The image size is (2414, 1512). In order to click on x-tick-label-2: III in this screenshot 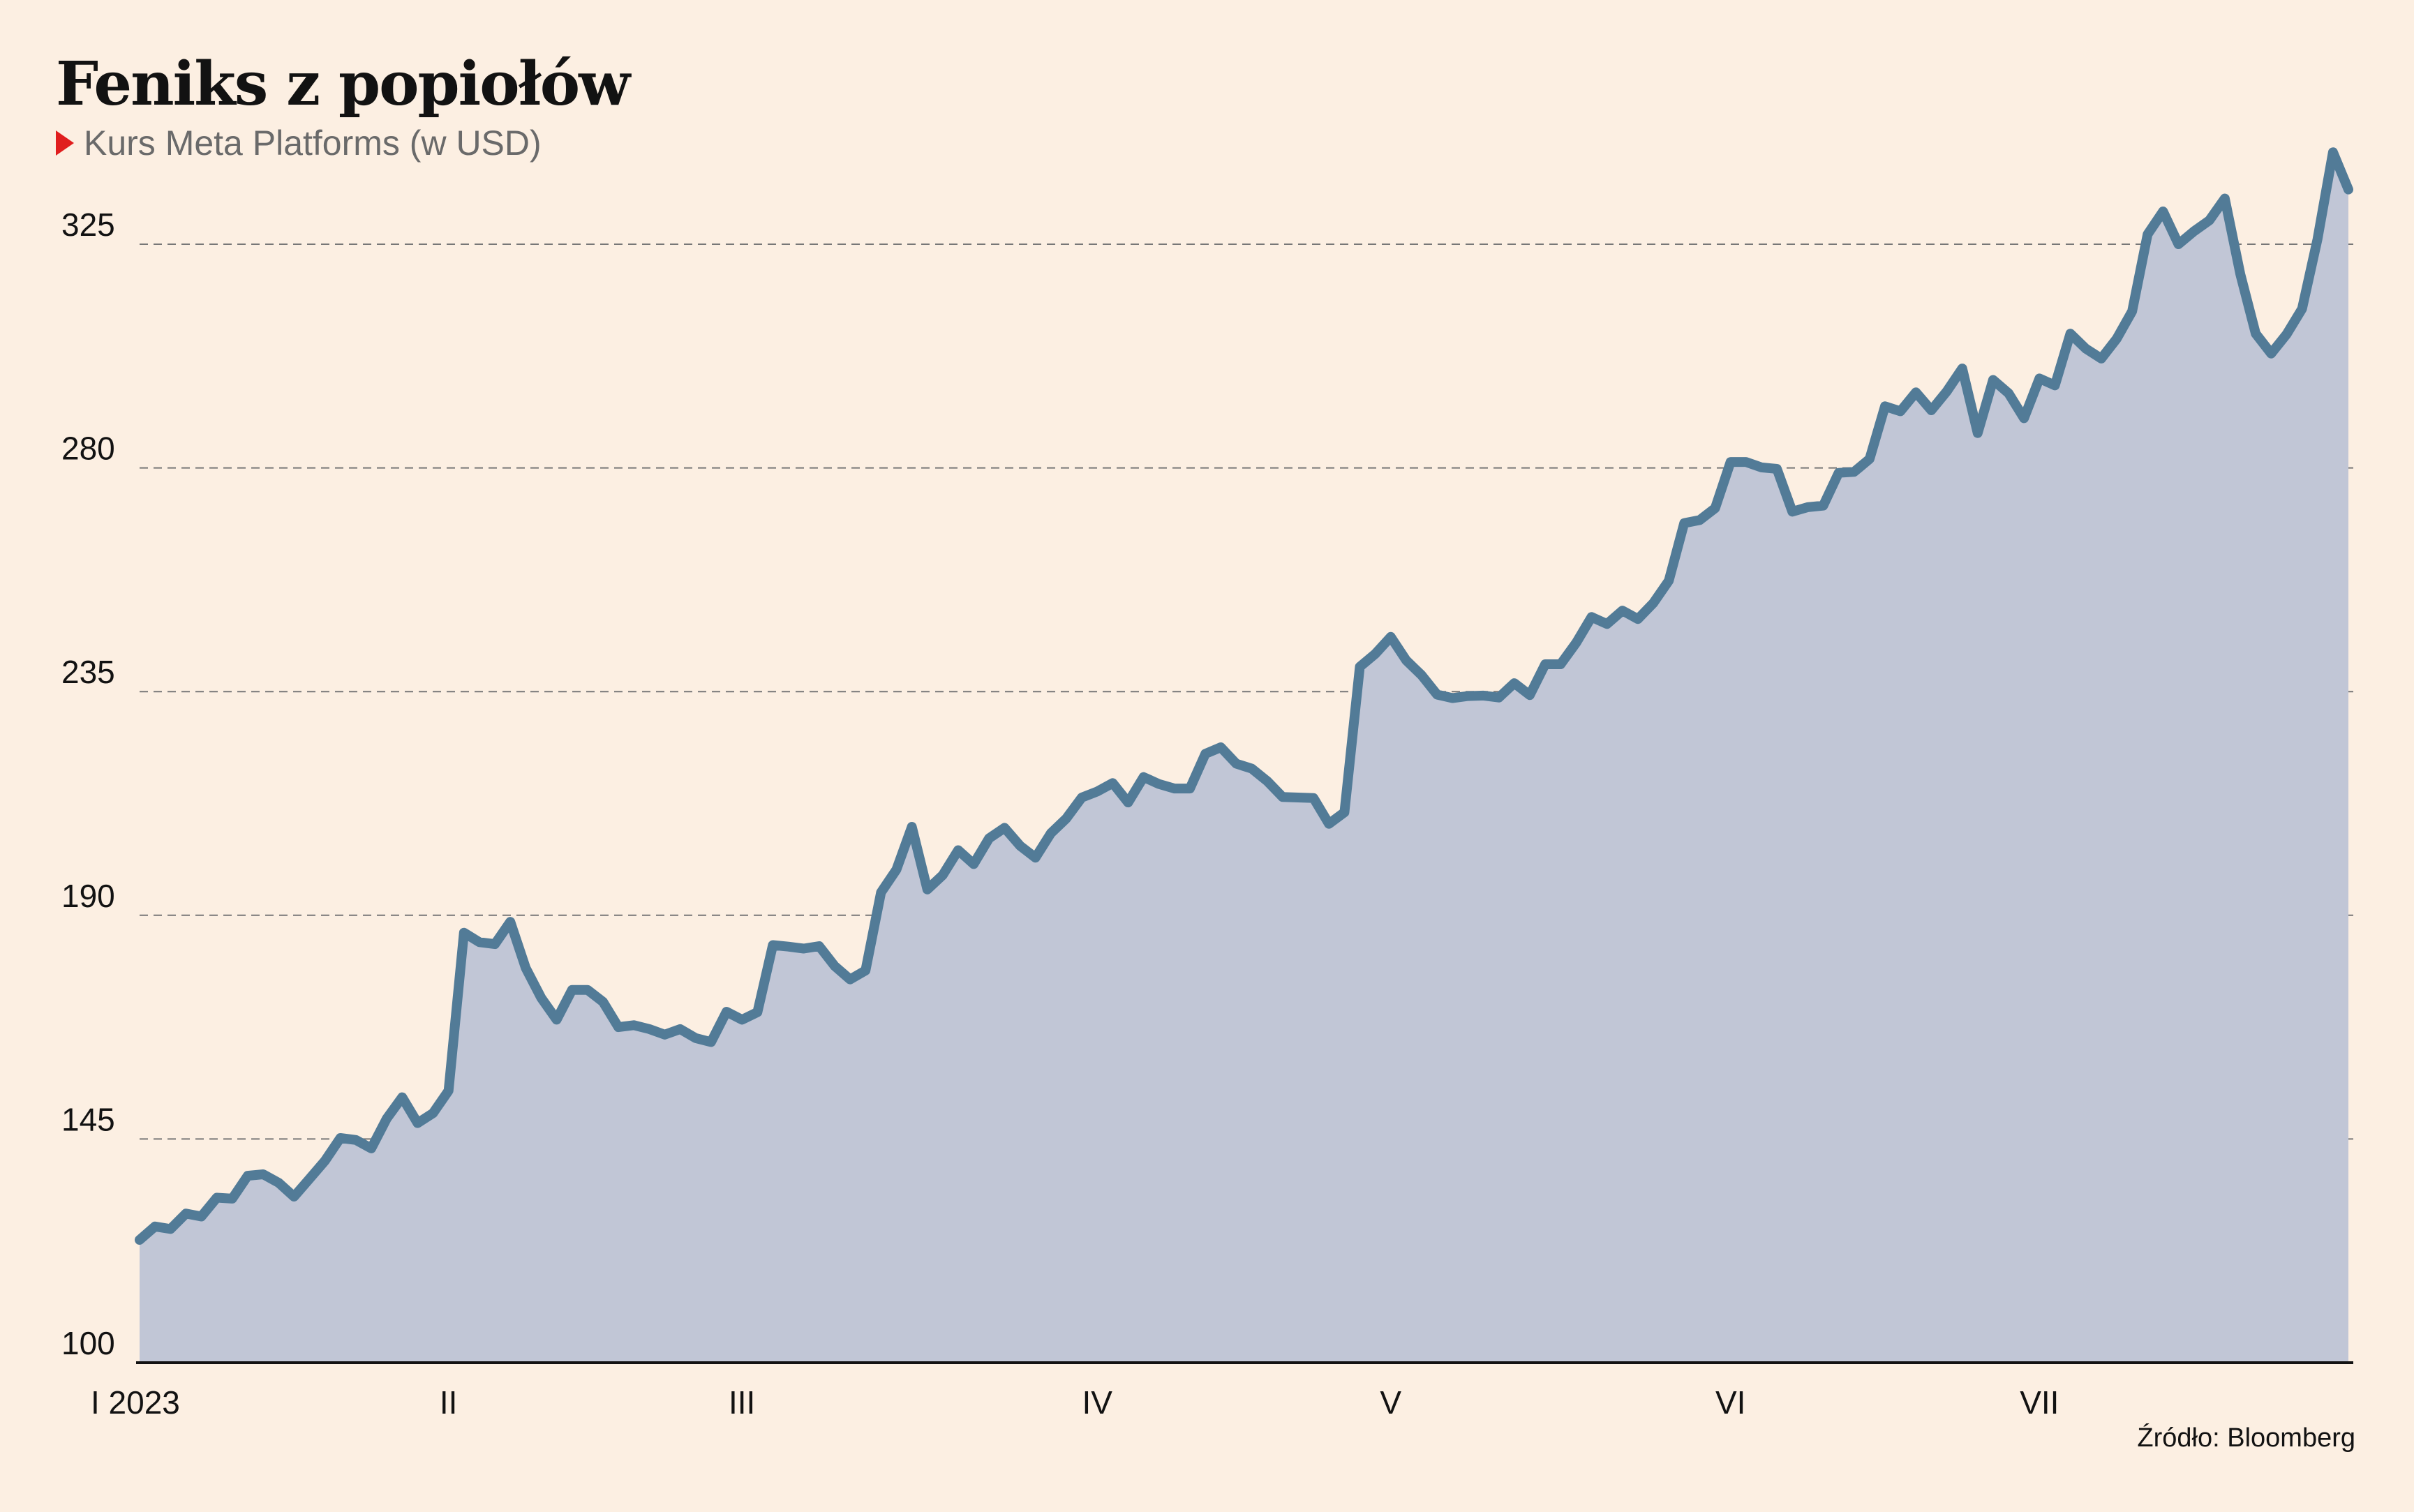, I will do `click(742, 1402)`.